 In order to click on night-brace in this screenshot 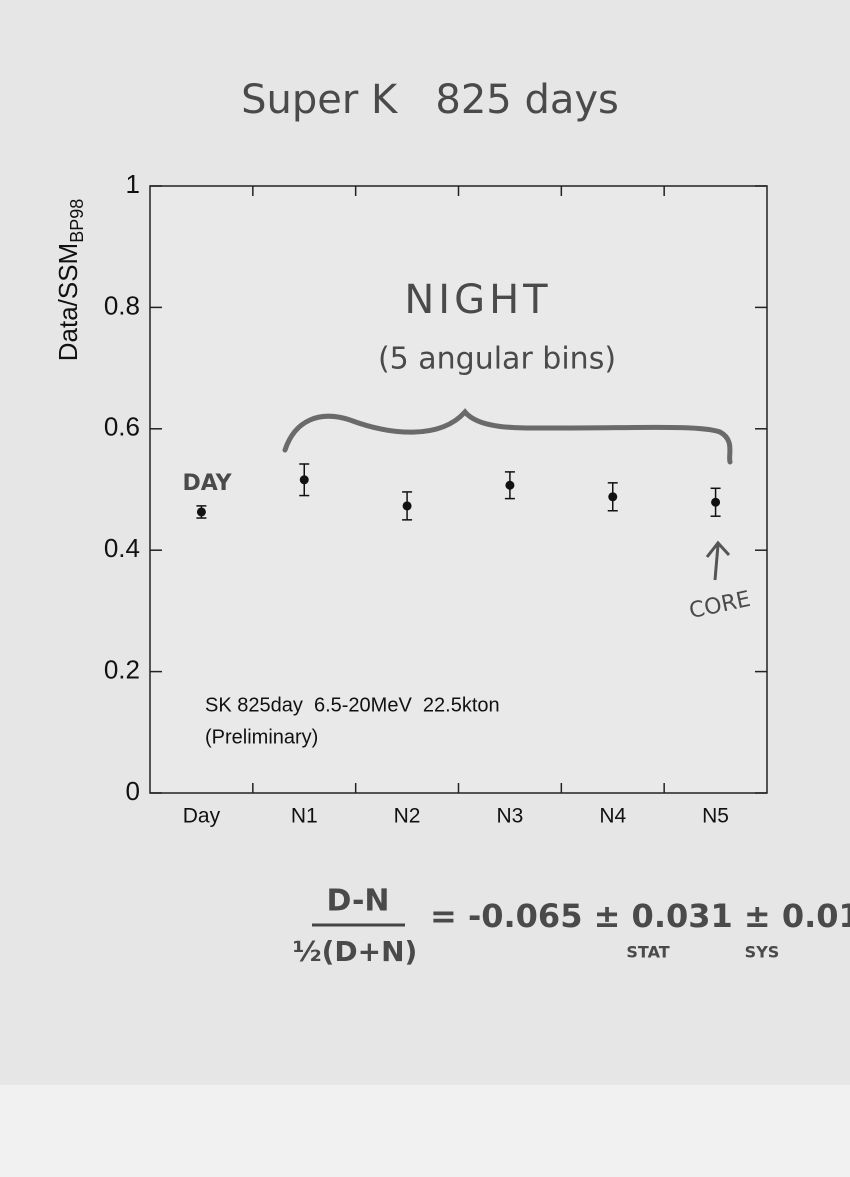, I will do `click(507, 436)`.